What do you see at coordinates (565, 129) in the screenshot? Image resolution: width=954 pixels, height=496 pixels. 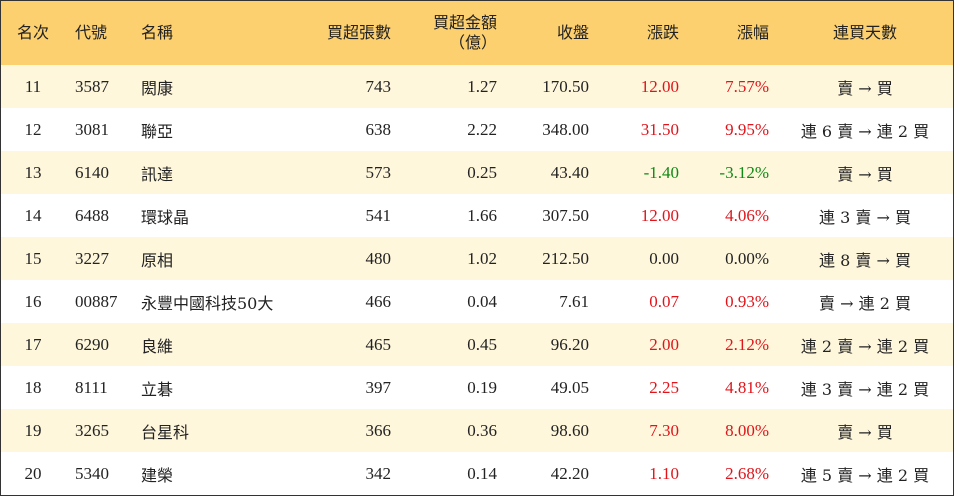 I see `close-cell: 348.00` at bounding box center [565, 129].